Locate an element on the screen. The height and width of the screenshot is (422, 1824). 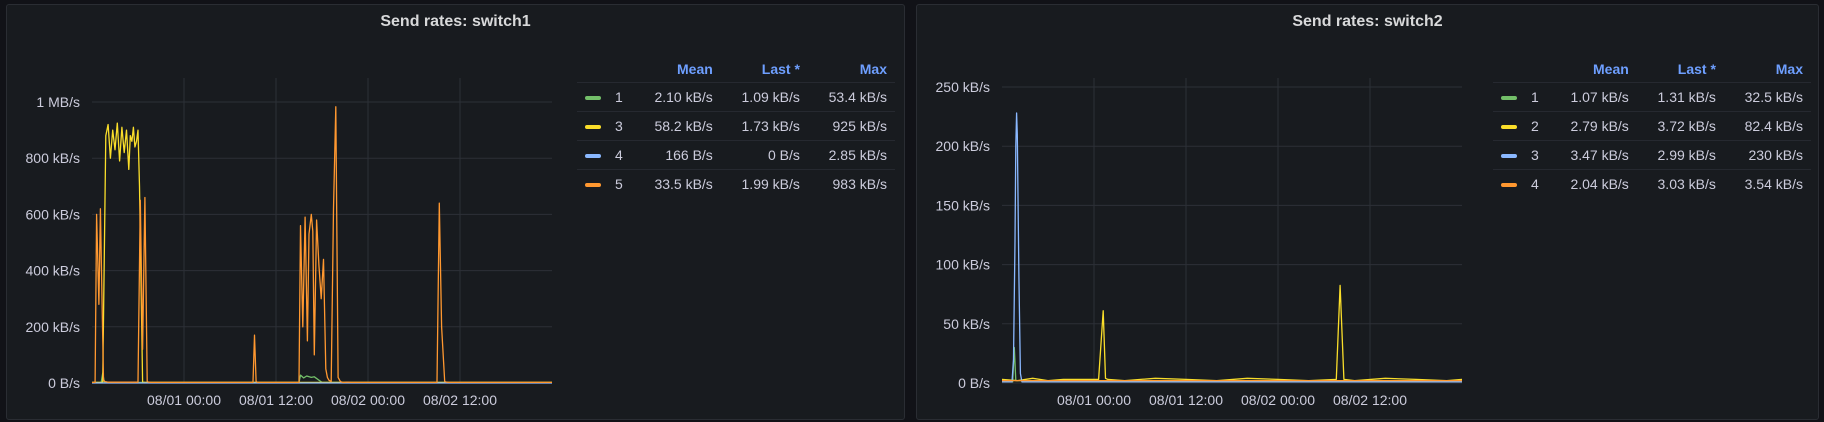
legend-row: 3 58.2 kB/s 1.73 kB/s 925 kB/s is located at coordinates (736, 126).